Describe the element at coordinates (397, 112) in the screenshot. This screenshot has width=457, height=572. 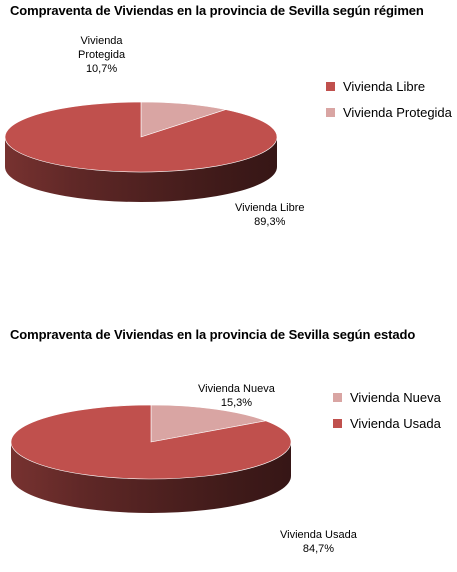
I see `legend-label: Vivienda Protegida` at that location.